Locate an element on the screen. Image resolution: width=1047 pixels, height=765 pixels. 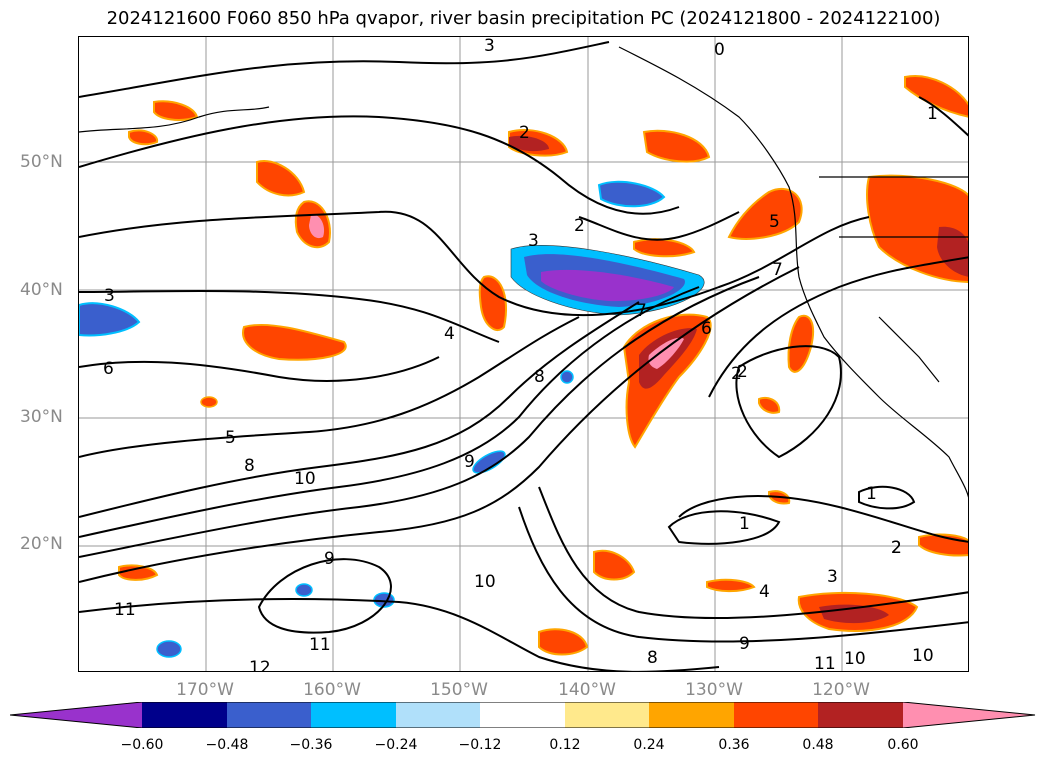
lat-label-30n: 30°N is located at coordinates (41, 417).